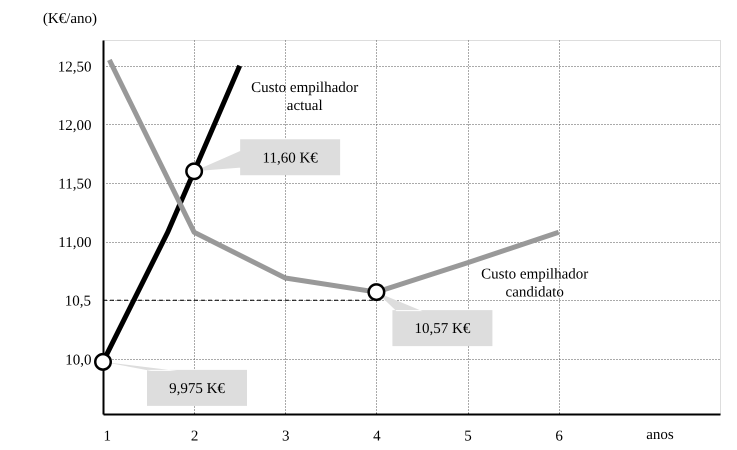 The image size is (737, 450). Describe the element at coordinates (107, 436) in the screenshot. I see `x-tick-label: 1` at that location.